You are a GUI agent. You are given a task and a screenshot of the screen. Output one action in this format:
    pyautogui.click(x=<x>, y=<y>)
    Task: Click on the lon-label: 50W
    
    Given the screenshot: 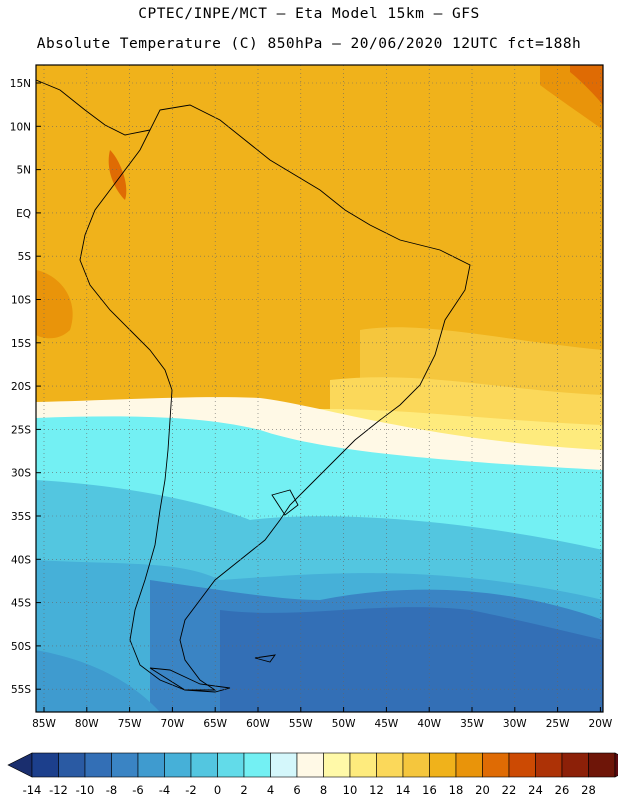 What is the action you would take?
    pyautogui.click(x=344, y=724)
    